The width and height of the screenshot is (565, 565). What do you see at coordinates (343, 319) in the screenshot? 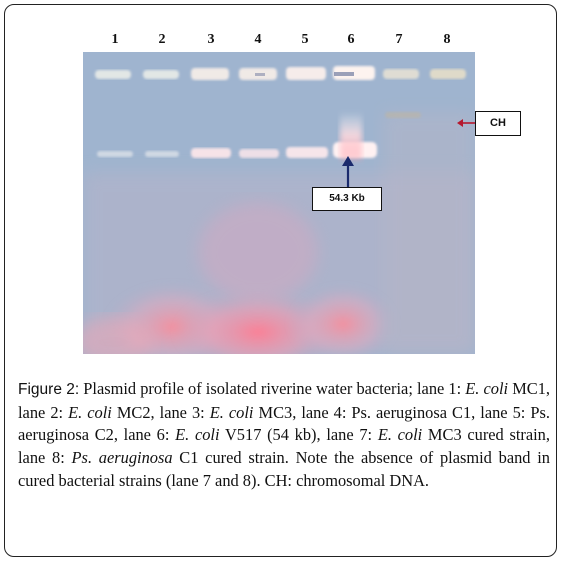
I see `pink-smear` at bounding box center [343, 319].